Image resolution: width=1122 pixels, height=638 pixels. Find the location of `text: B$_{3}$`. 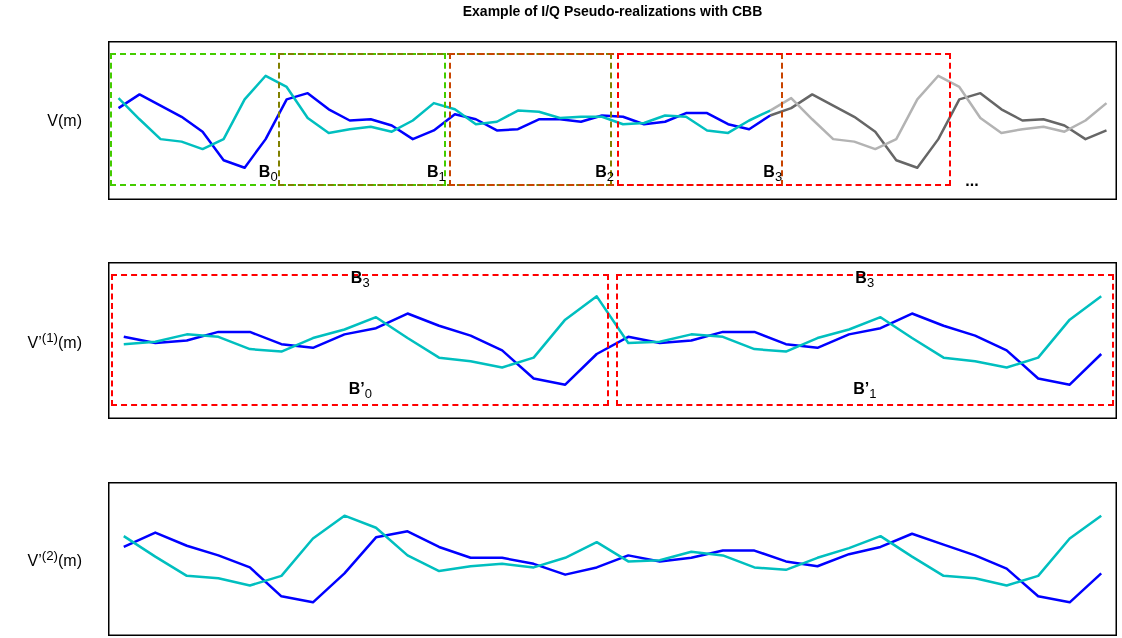

text: B$_{3}$ is located at coordinates (360, 280).